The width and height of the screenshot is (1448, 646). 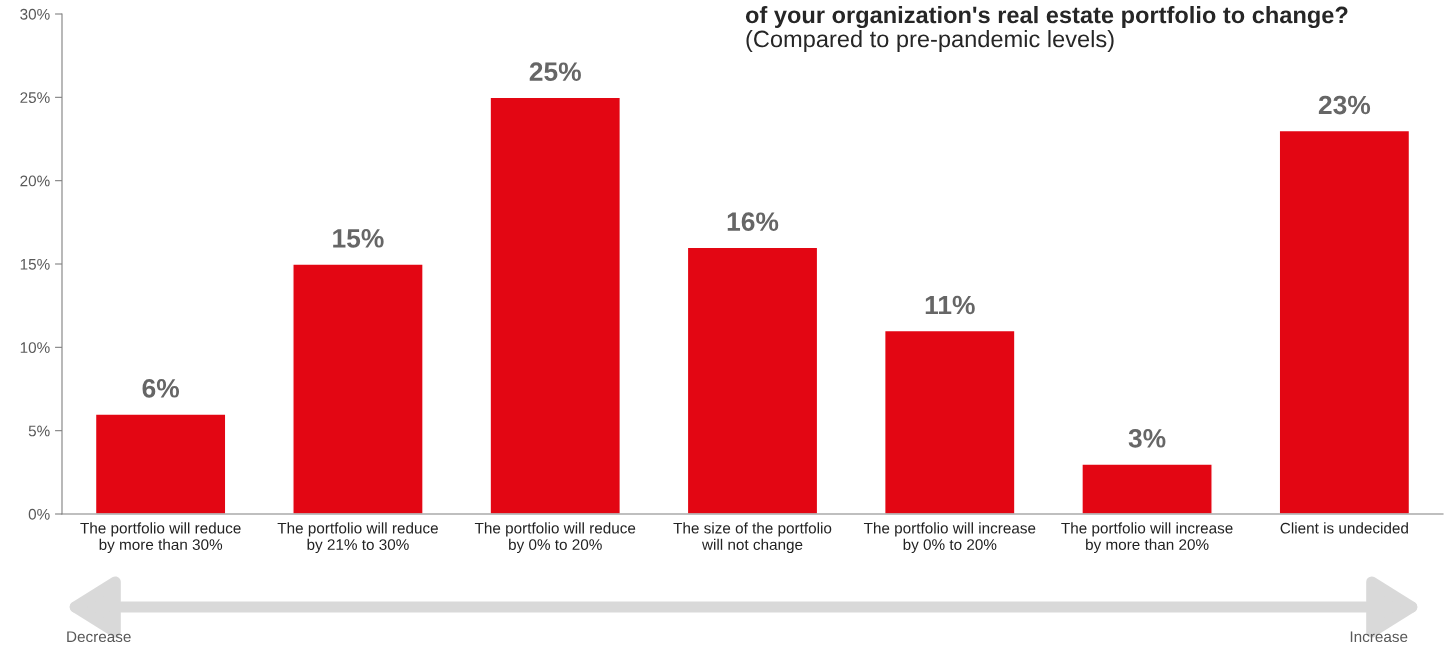 I want to click on x-tick-label: The portfolio will reduce by 21% to 30%, so click(x=357, y=538).